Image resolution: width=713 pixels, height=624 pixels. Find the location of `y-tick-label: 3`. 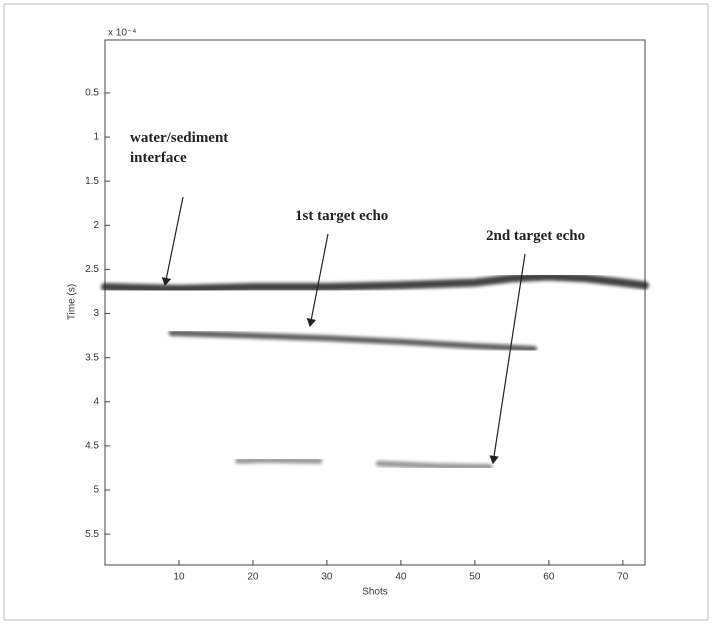

y-tick-label: 3 is located at coordinates (96, 313).